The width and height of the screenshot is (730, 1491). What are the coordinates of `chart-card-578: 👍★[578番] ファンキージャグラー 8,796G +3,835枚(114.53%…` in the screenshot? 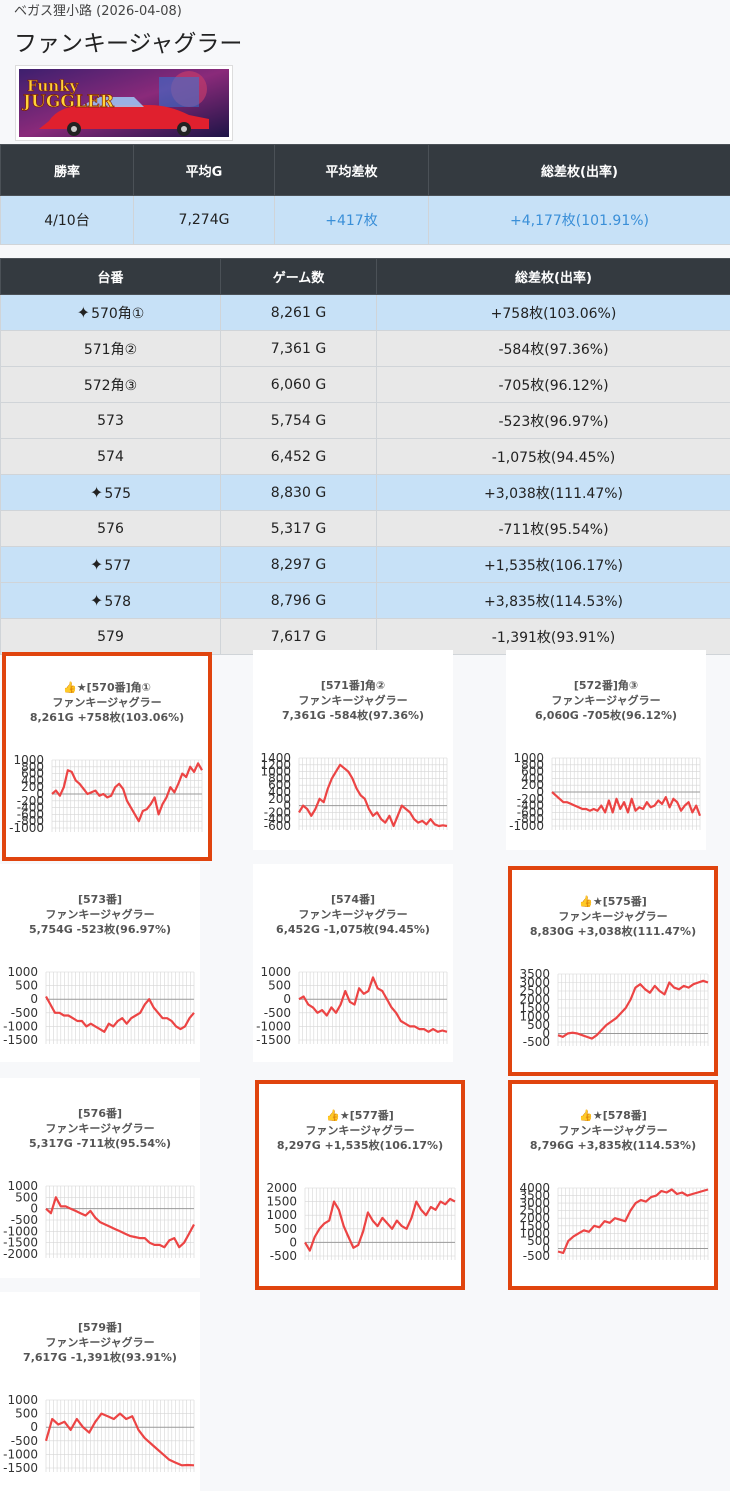 It's located at (613, 1185).